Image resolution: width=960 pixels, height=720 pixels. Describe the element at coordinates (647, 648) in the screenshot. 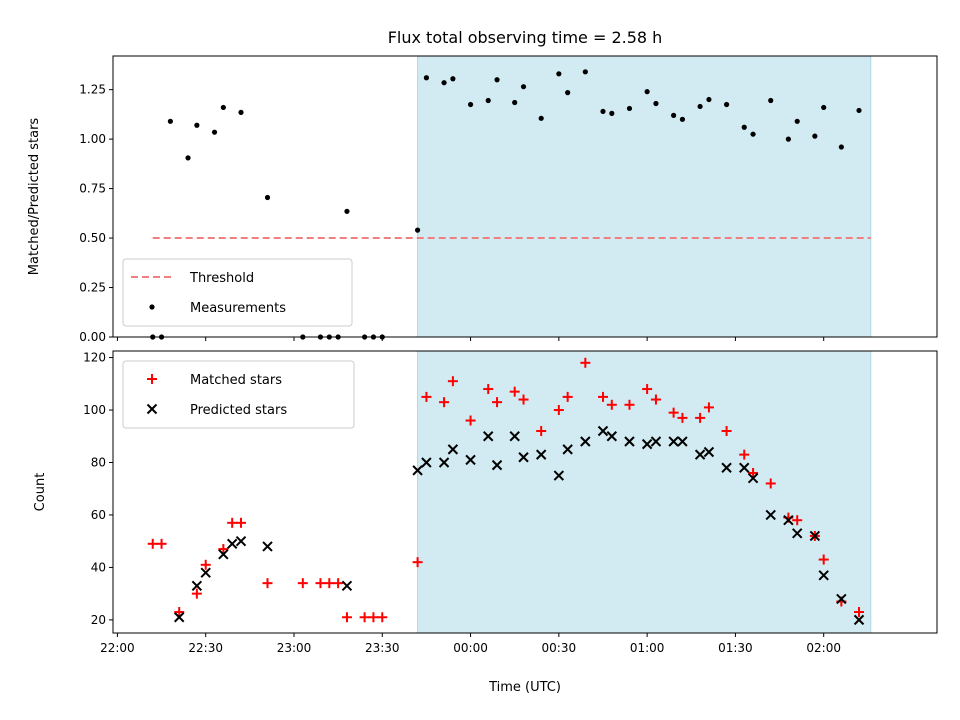

I see `x-tick-label: 01:00` at that location.